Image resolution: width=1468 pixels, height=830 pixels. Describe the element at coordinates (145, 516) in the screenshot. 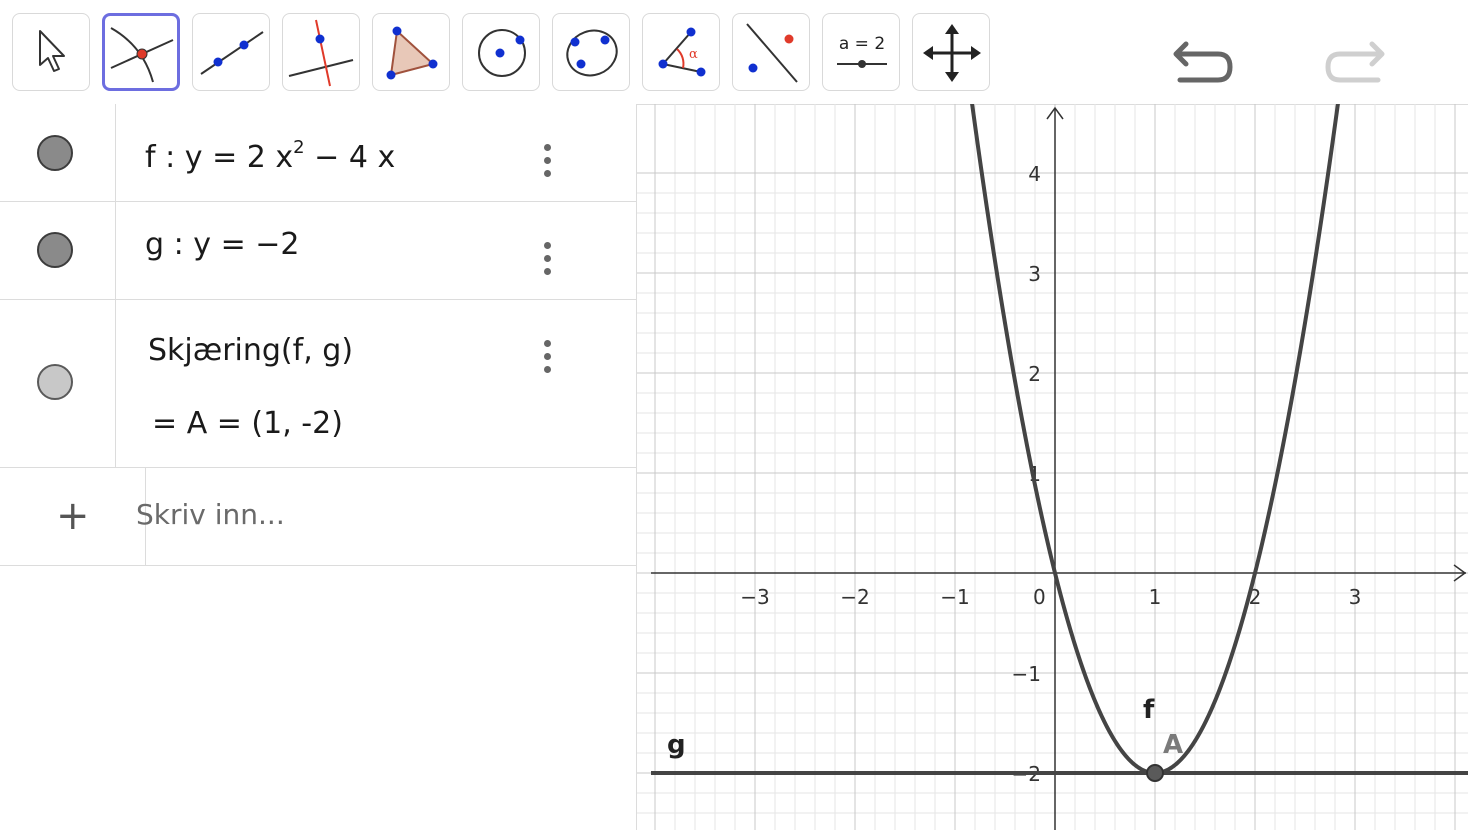

I see `input-divider` at that location.